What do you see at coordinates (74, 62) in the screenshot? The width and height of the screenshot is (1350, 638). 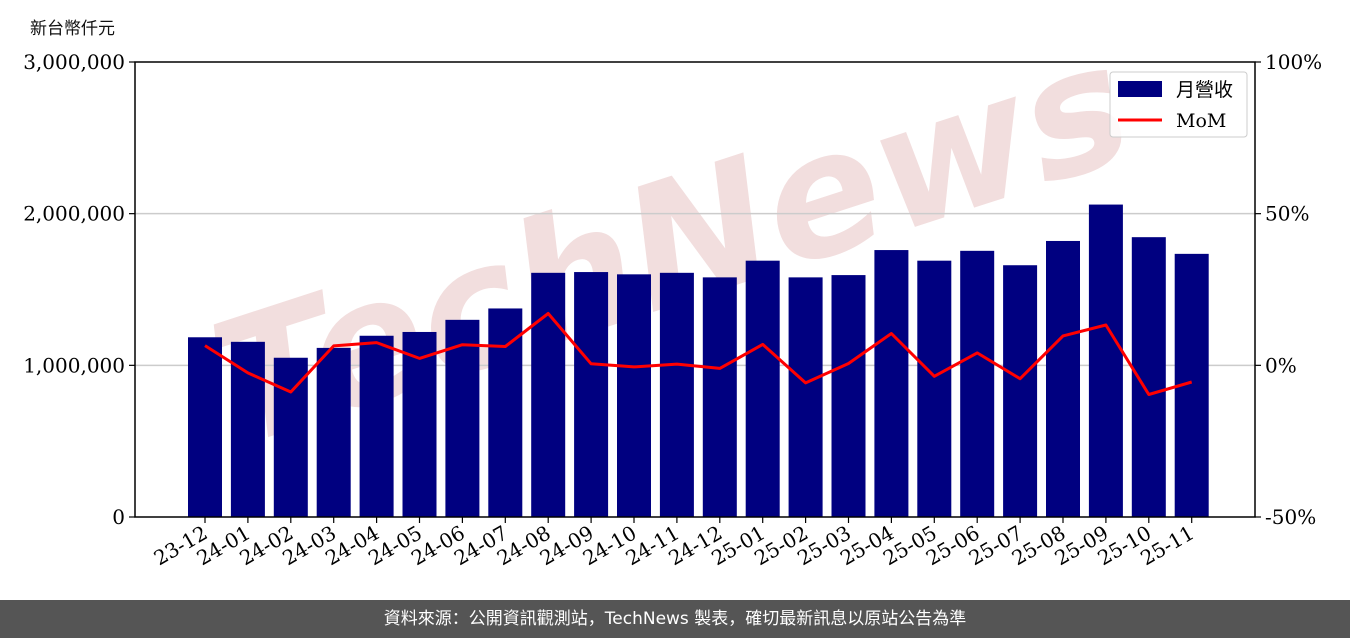 I see `y-left-tick-label: 3,000,000` at bounding box center [74, 62].